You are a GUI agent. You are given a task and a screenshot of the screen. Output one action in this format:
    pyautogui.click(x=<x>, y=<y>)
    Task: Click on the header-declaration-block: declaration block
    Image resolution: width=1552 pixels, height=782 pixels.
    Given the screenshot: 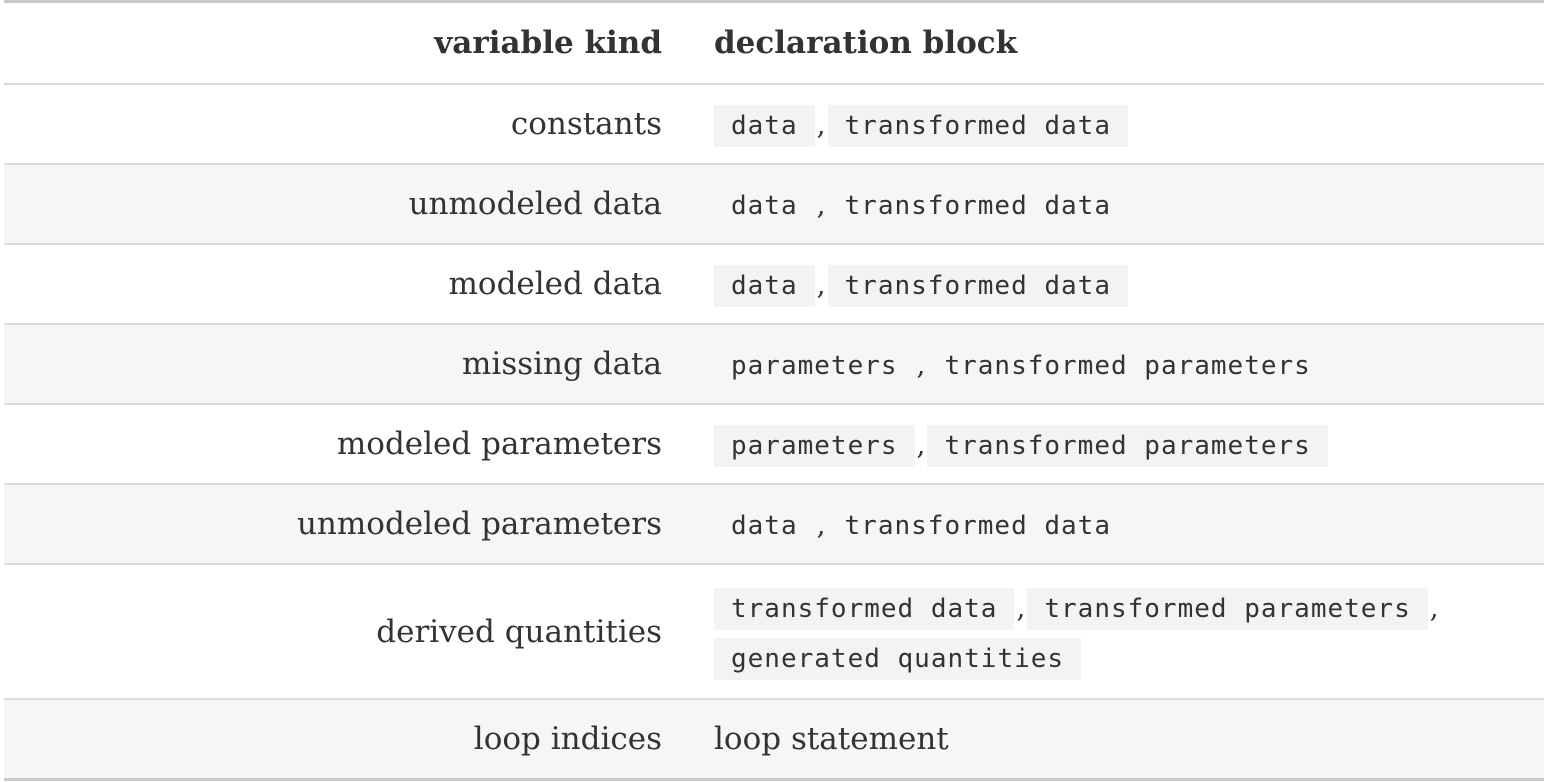 What is the action you would take?
    pyautogui.click(x=1103, y=43)
    